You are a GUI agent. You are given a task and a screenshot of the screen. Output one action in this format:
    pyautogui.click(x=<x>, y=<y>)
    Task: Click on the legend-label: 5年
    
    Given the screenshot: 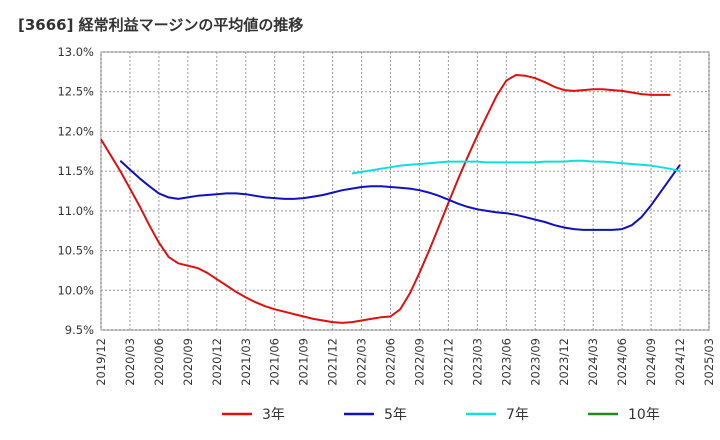 What is the action you would take?
    pyautogui.click(x=395, y=415)
    